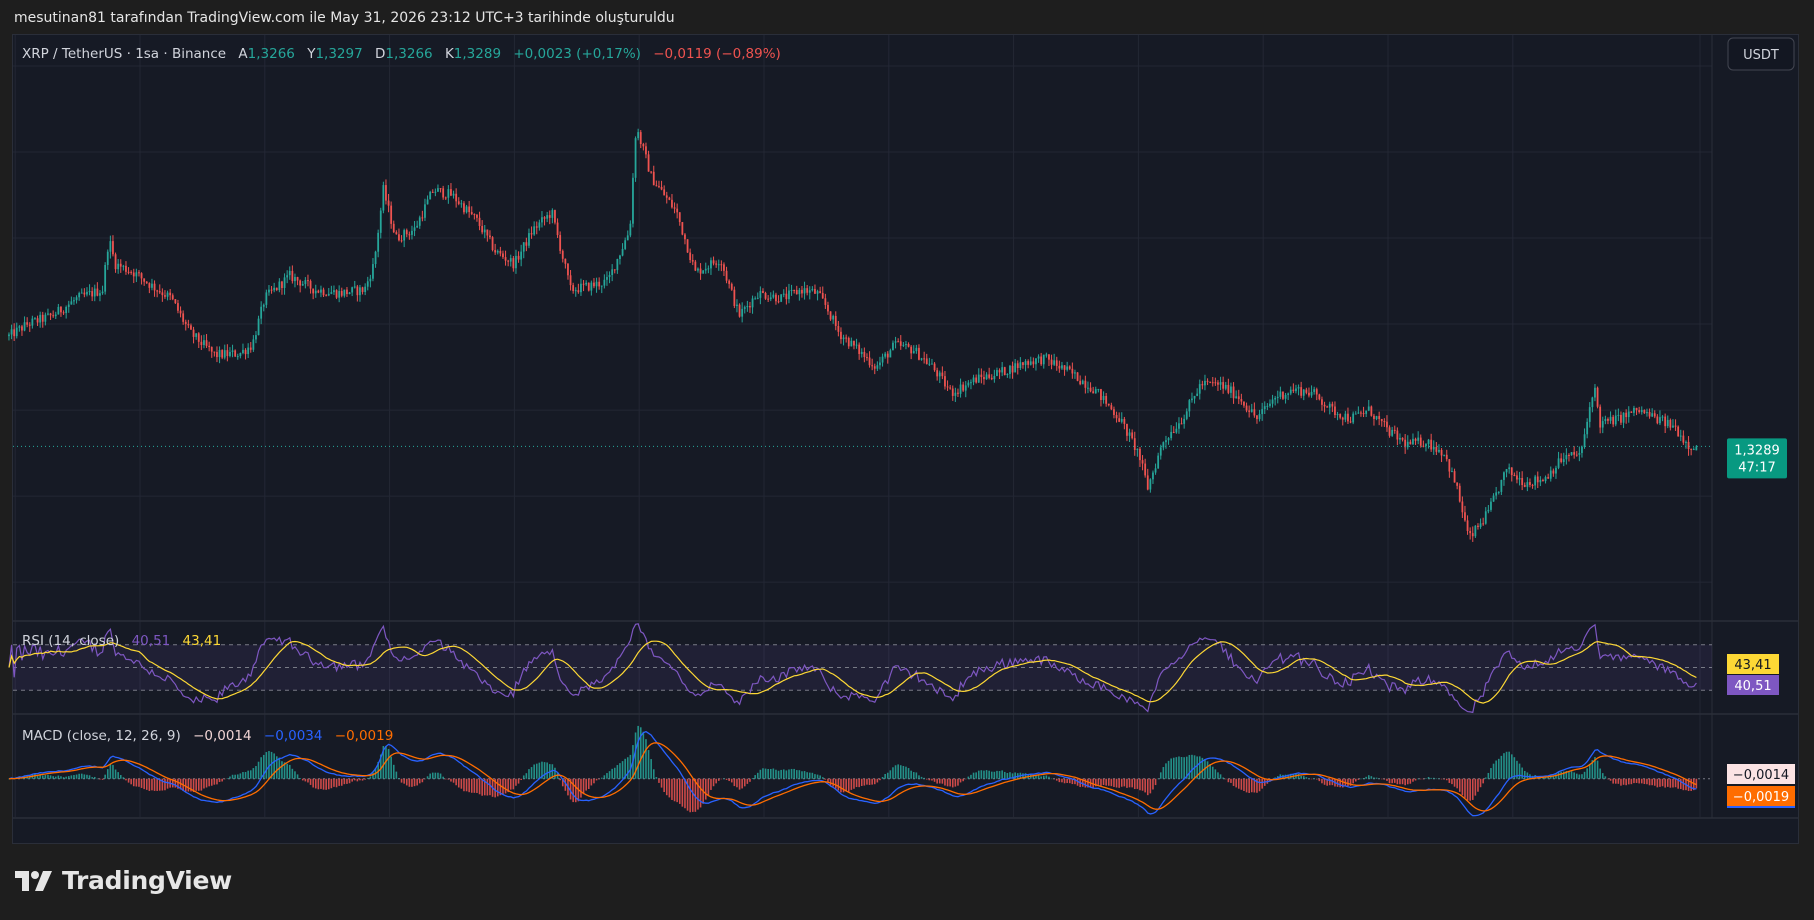  What do you see at coordinates (121, 641) in the screenshot?
I see `rsi-legend: RSI (14, close) 40,51 43,41` at bounding box center [121, 641].